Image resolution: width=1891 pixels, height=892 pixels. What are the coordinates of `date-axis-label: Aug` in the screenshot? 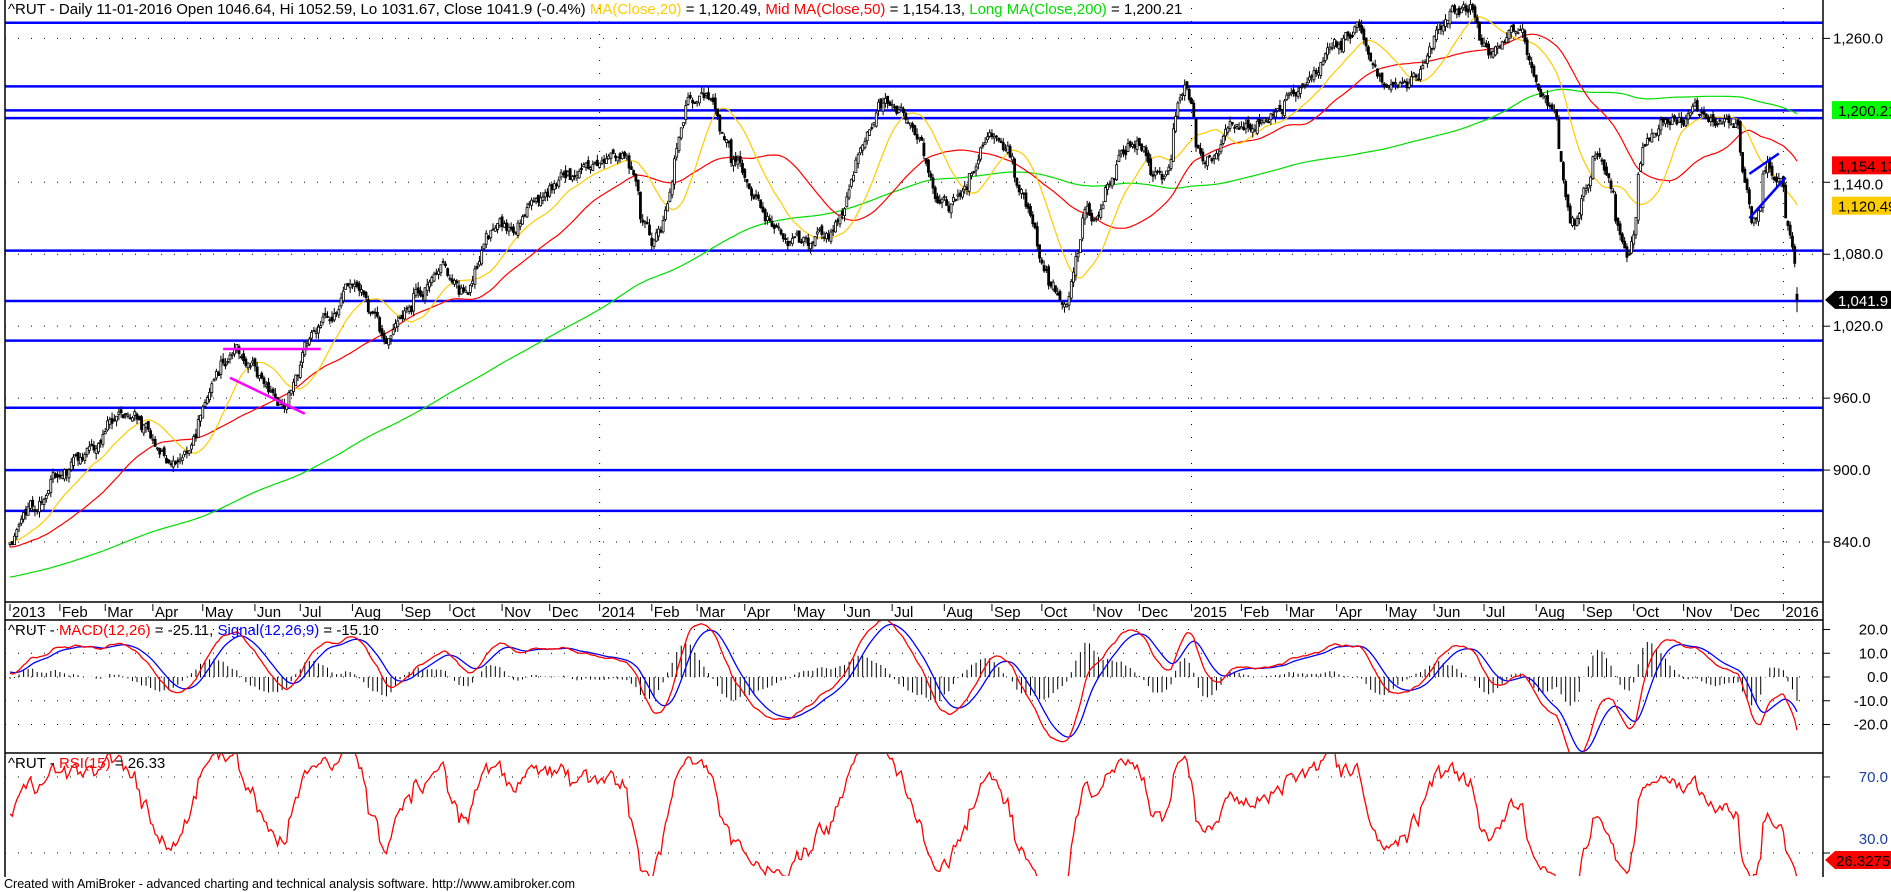 It's located at (367, 612).